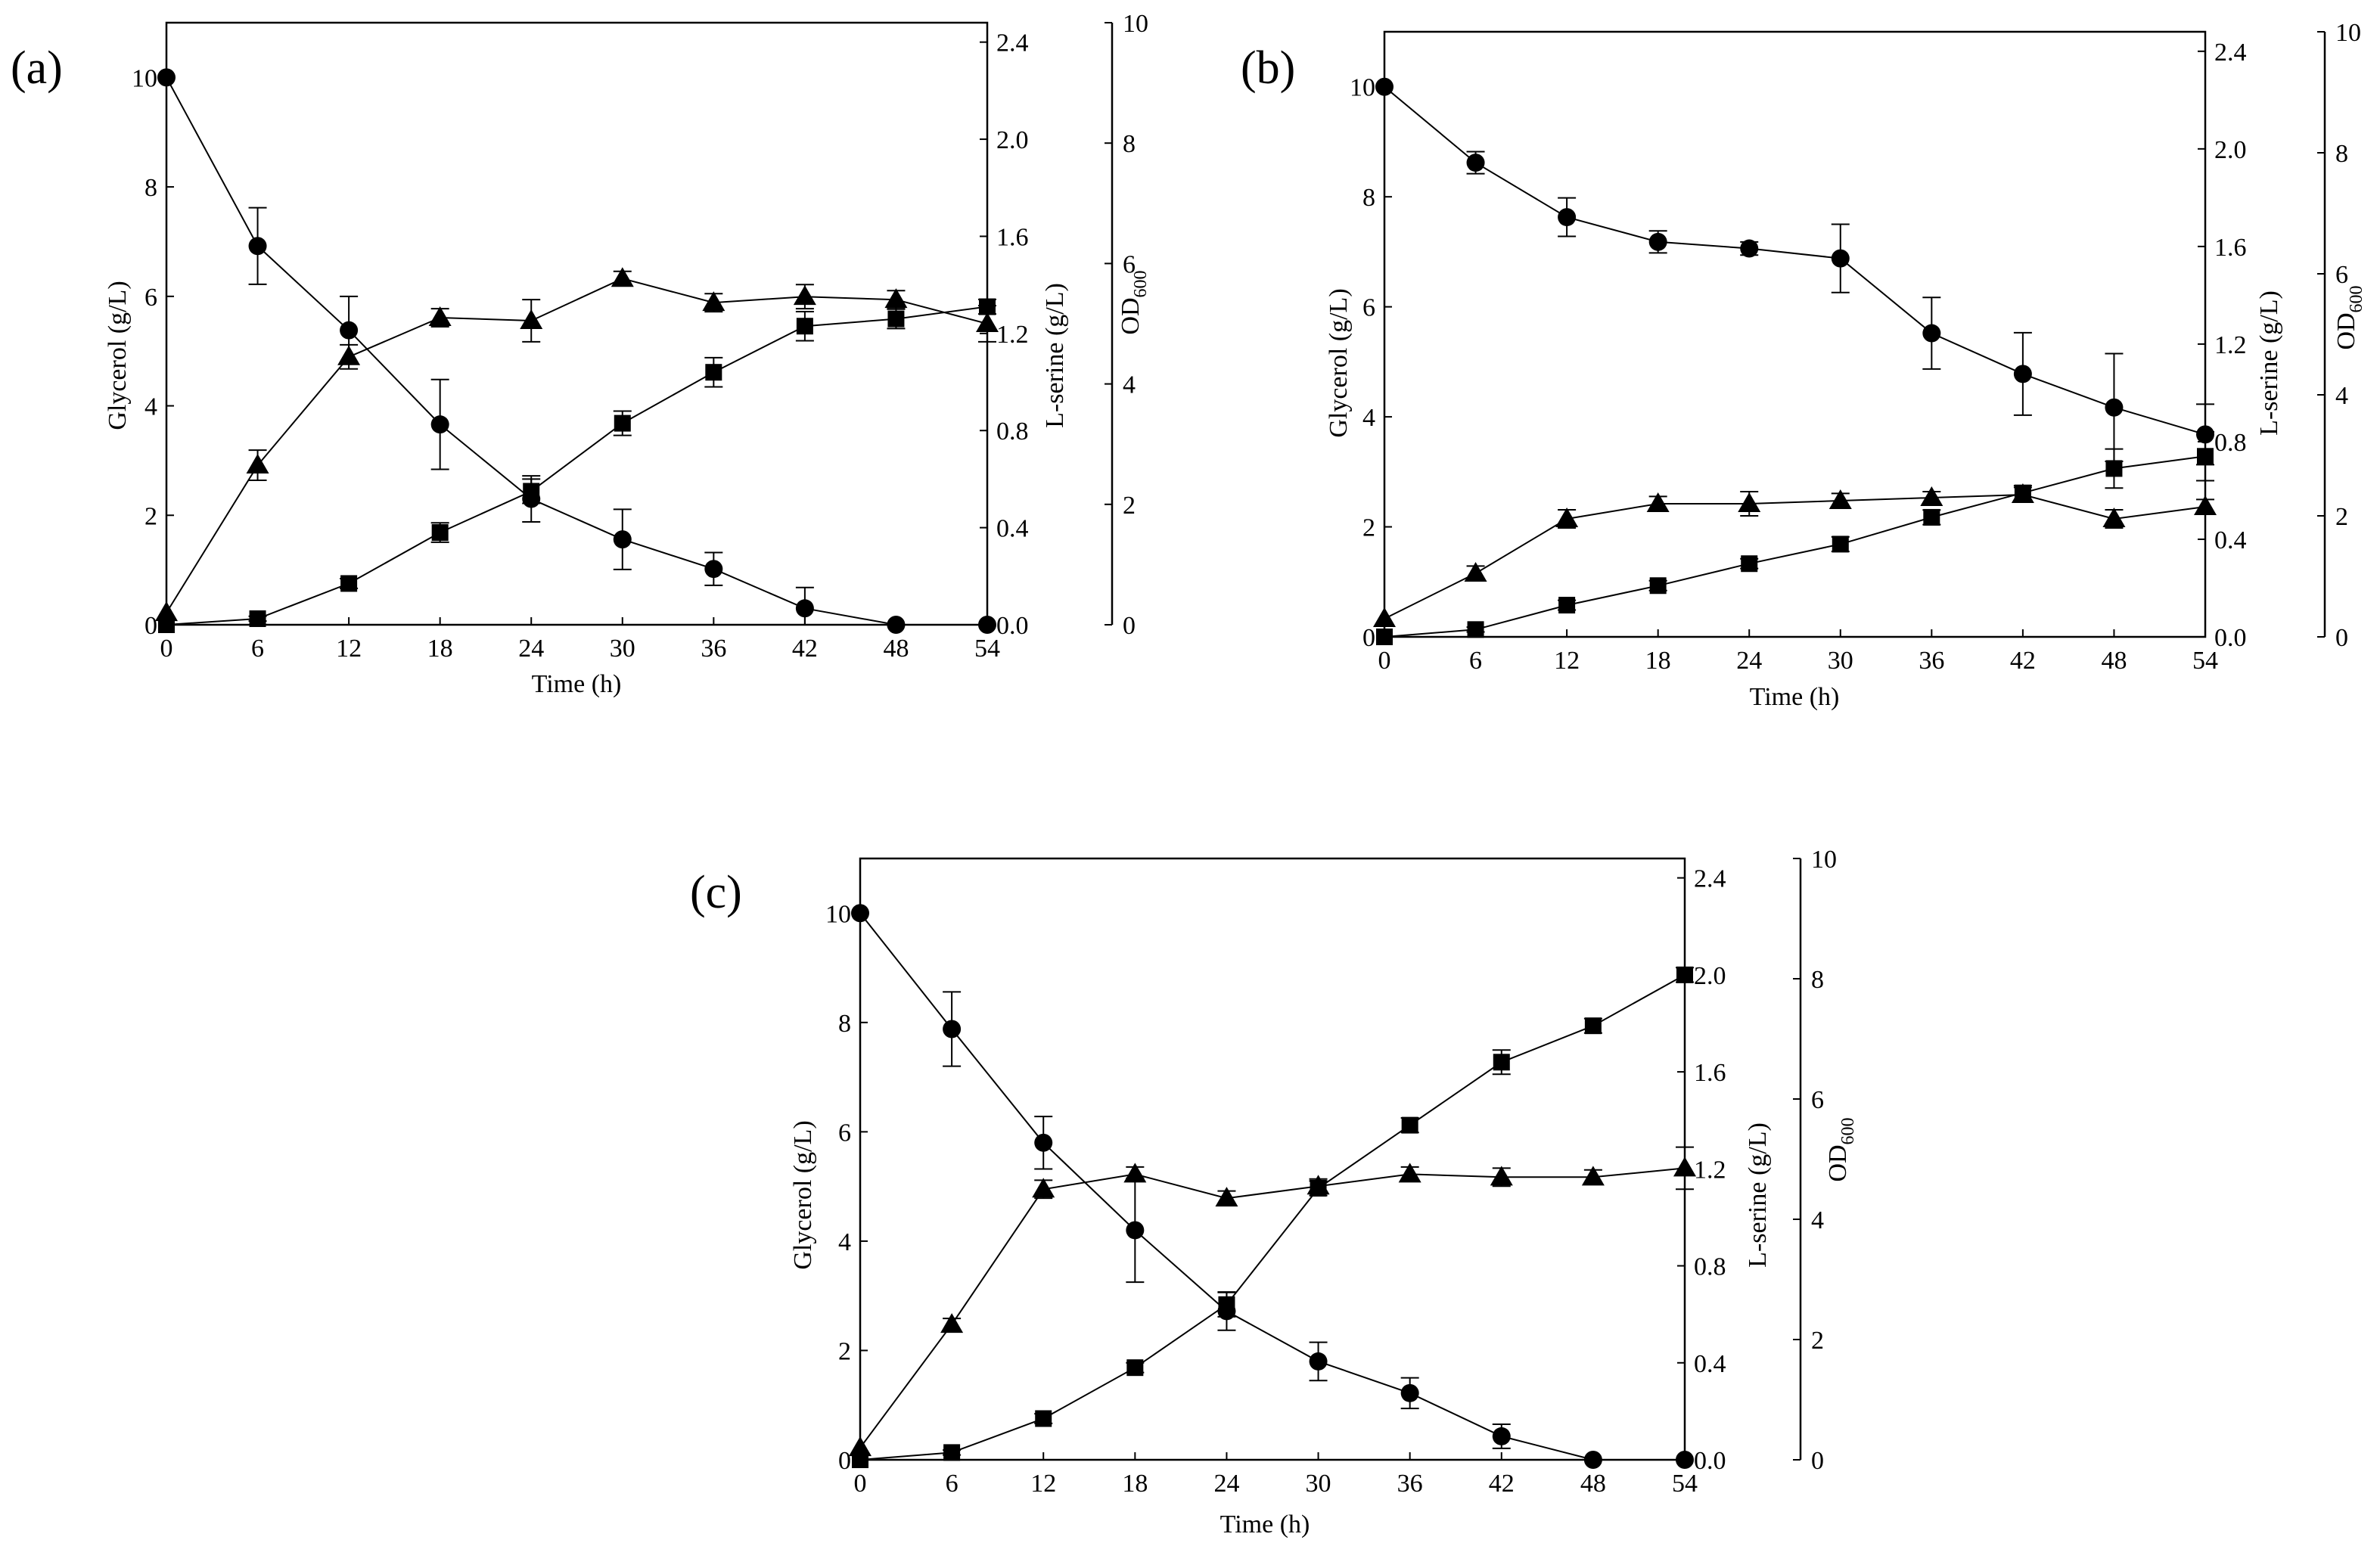  I want to click on serine-tick-label: 1.2, so click(1710, 1170).